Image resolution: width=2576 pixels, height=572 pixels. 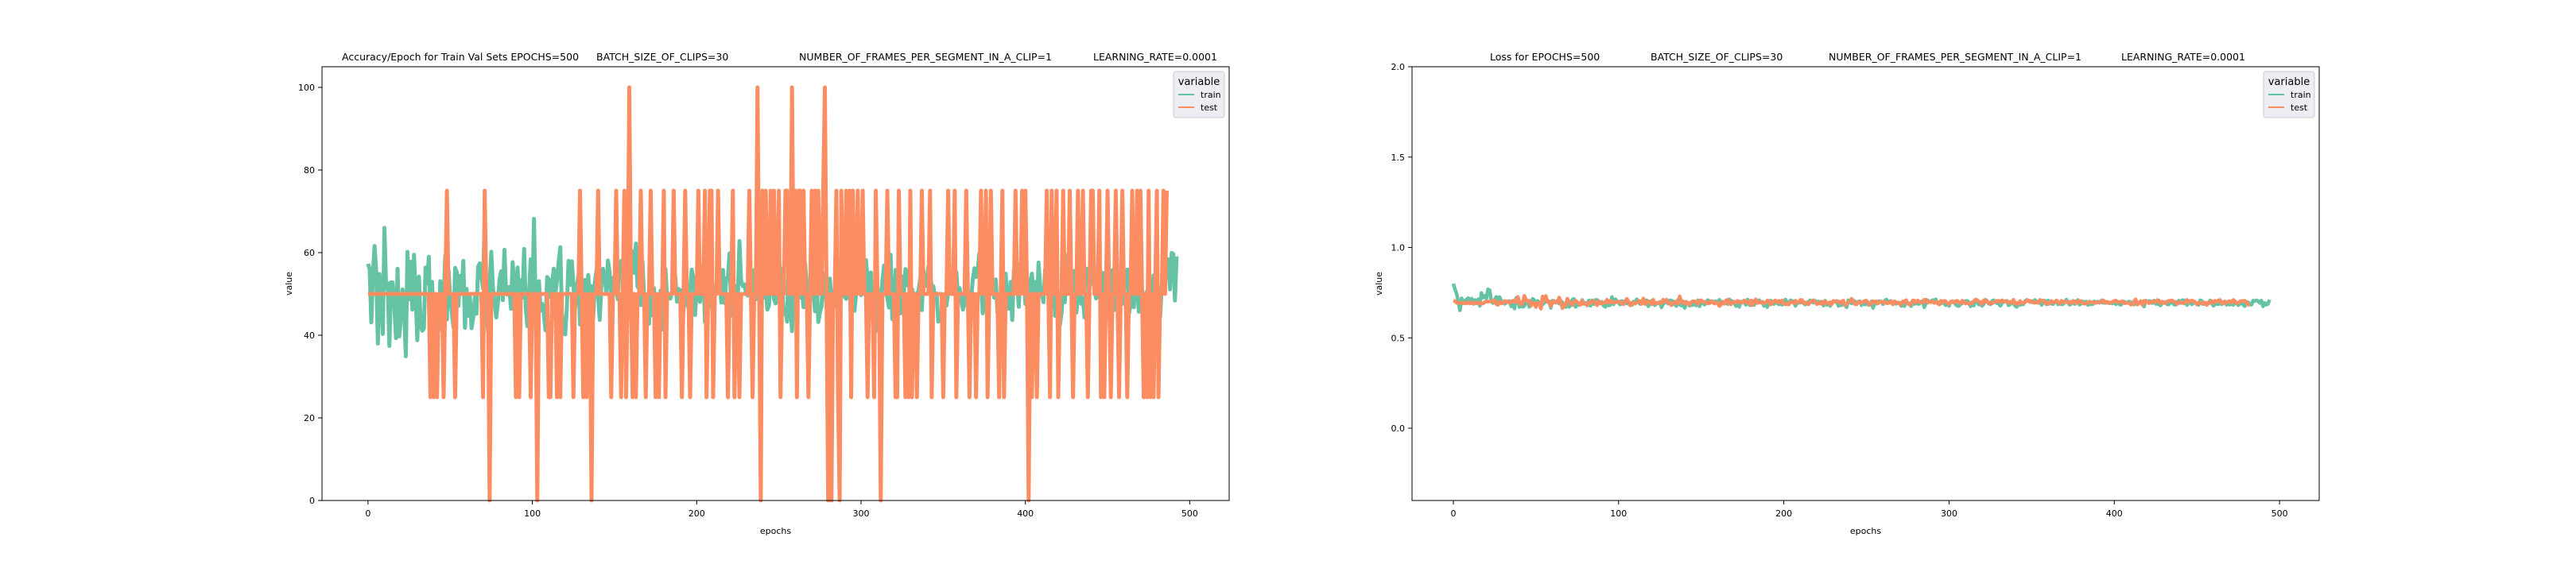 I want to click on series-line-train, so click(x=1861, y=297).